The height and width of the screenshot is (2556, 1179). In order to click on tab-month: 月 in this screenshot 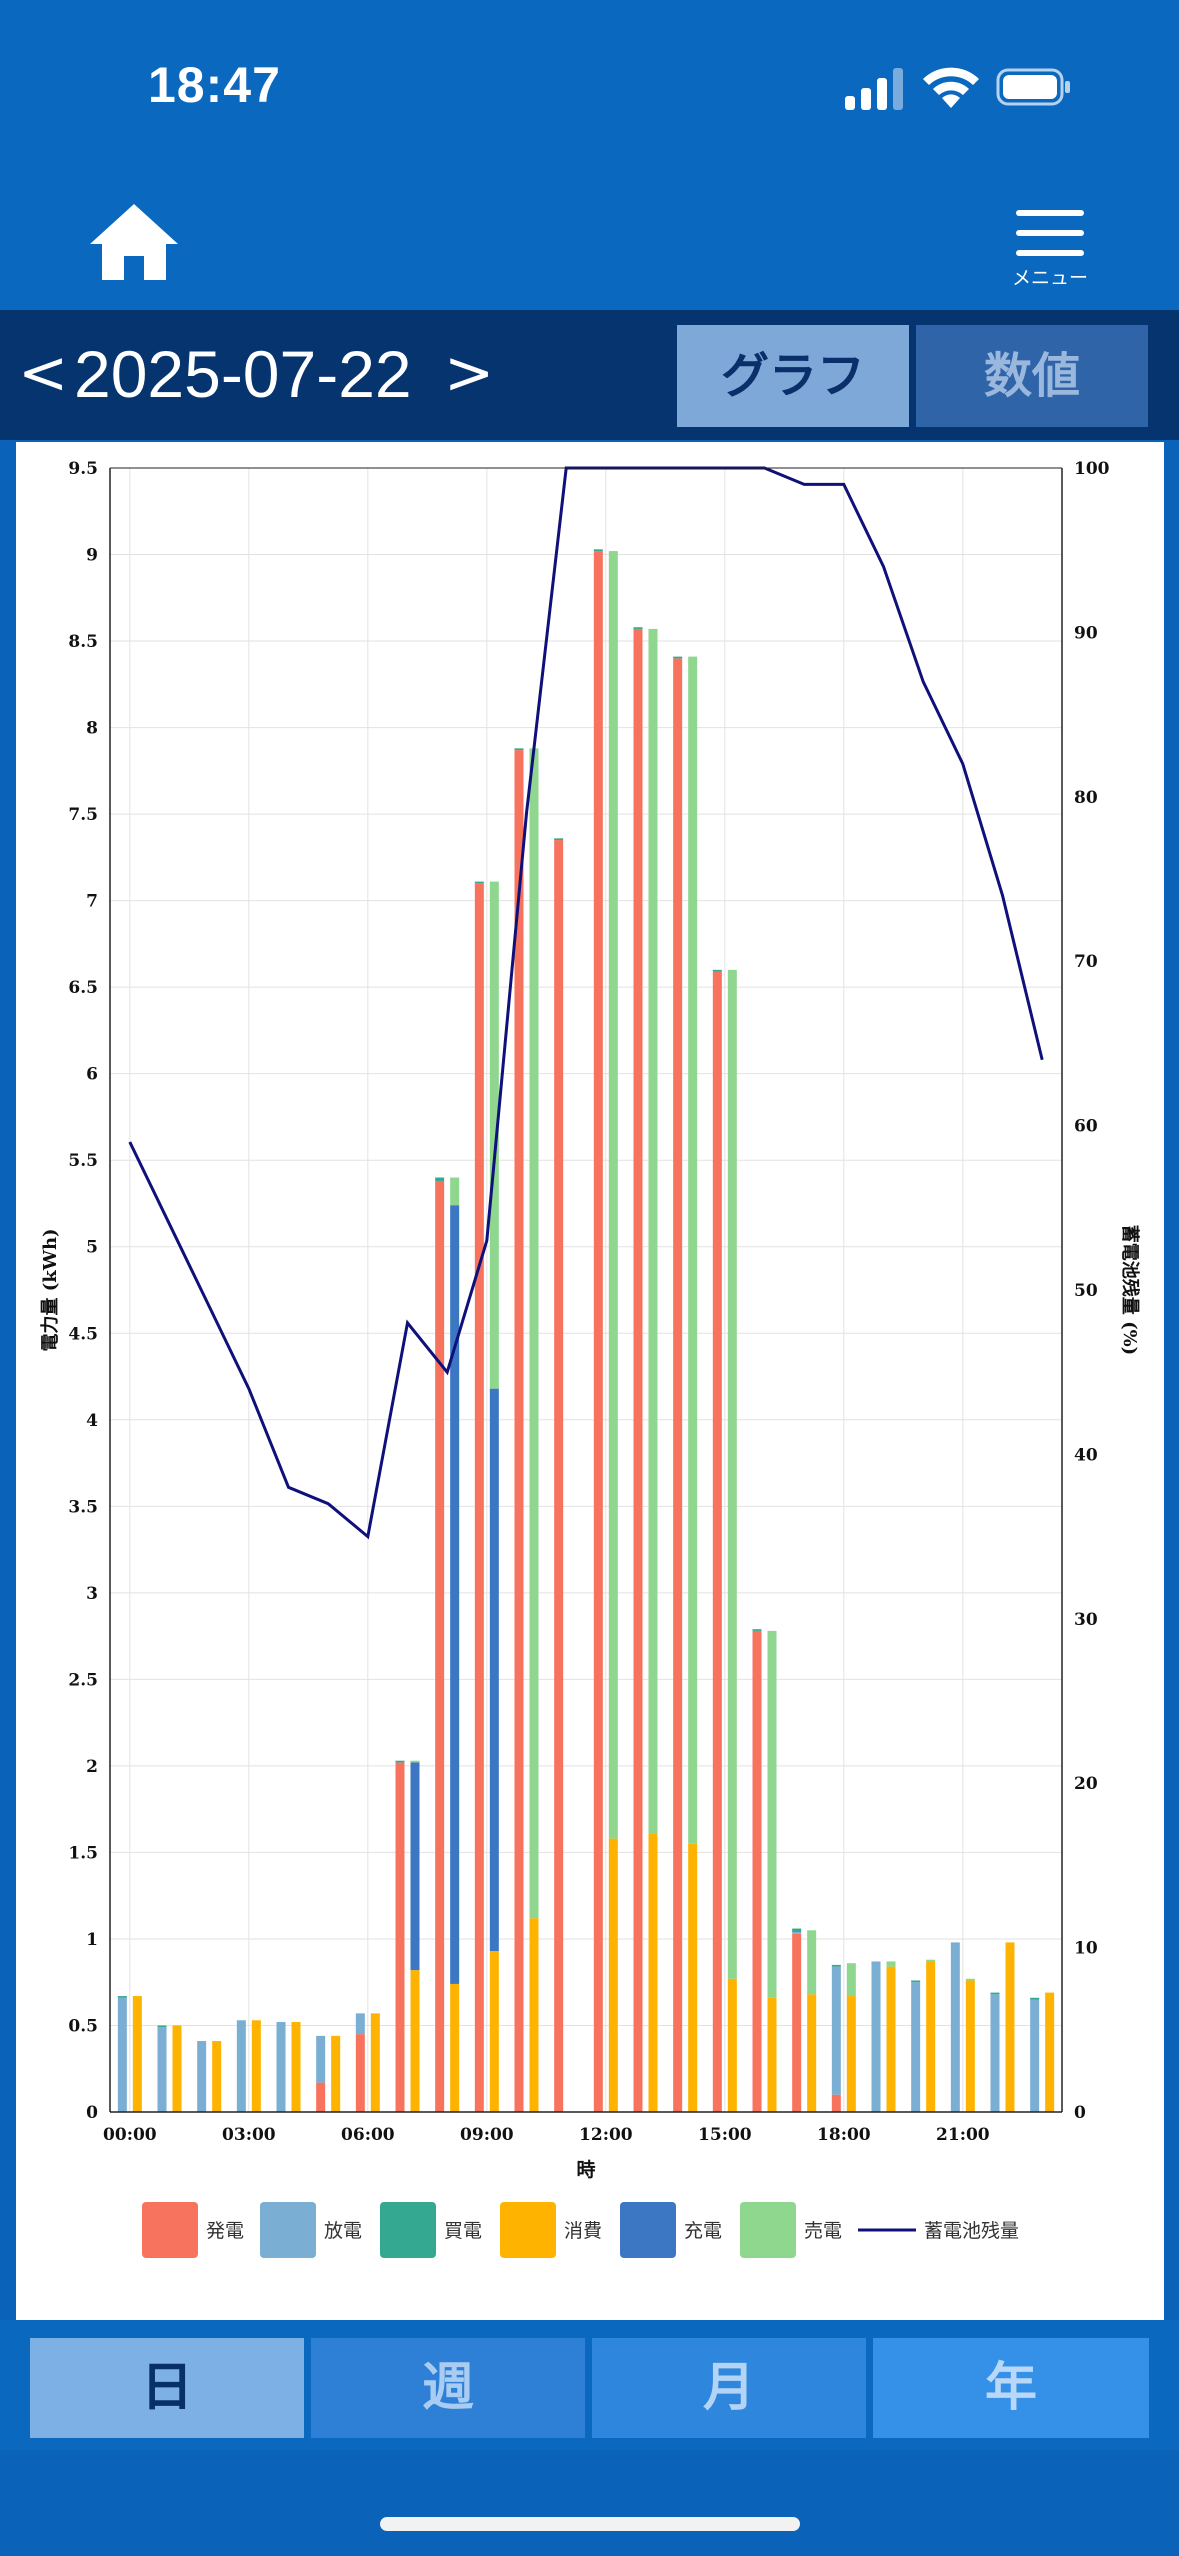, I will do `click(729, 2388)`.